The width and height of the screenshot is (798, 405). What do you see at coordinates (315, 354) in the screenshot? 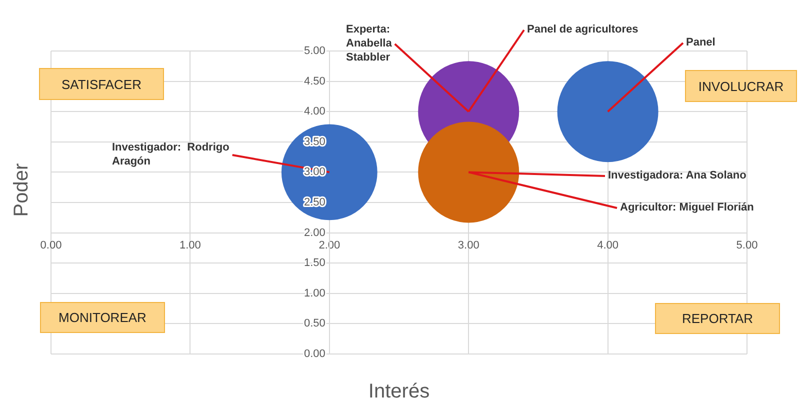
I see `y-tick-label: 0.00` at bounding box center [315, 354].